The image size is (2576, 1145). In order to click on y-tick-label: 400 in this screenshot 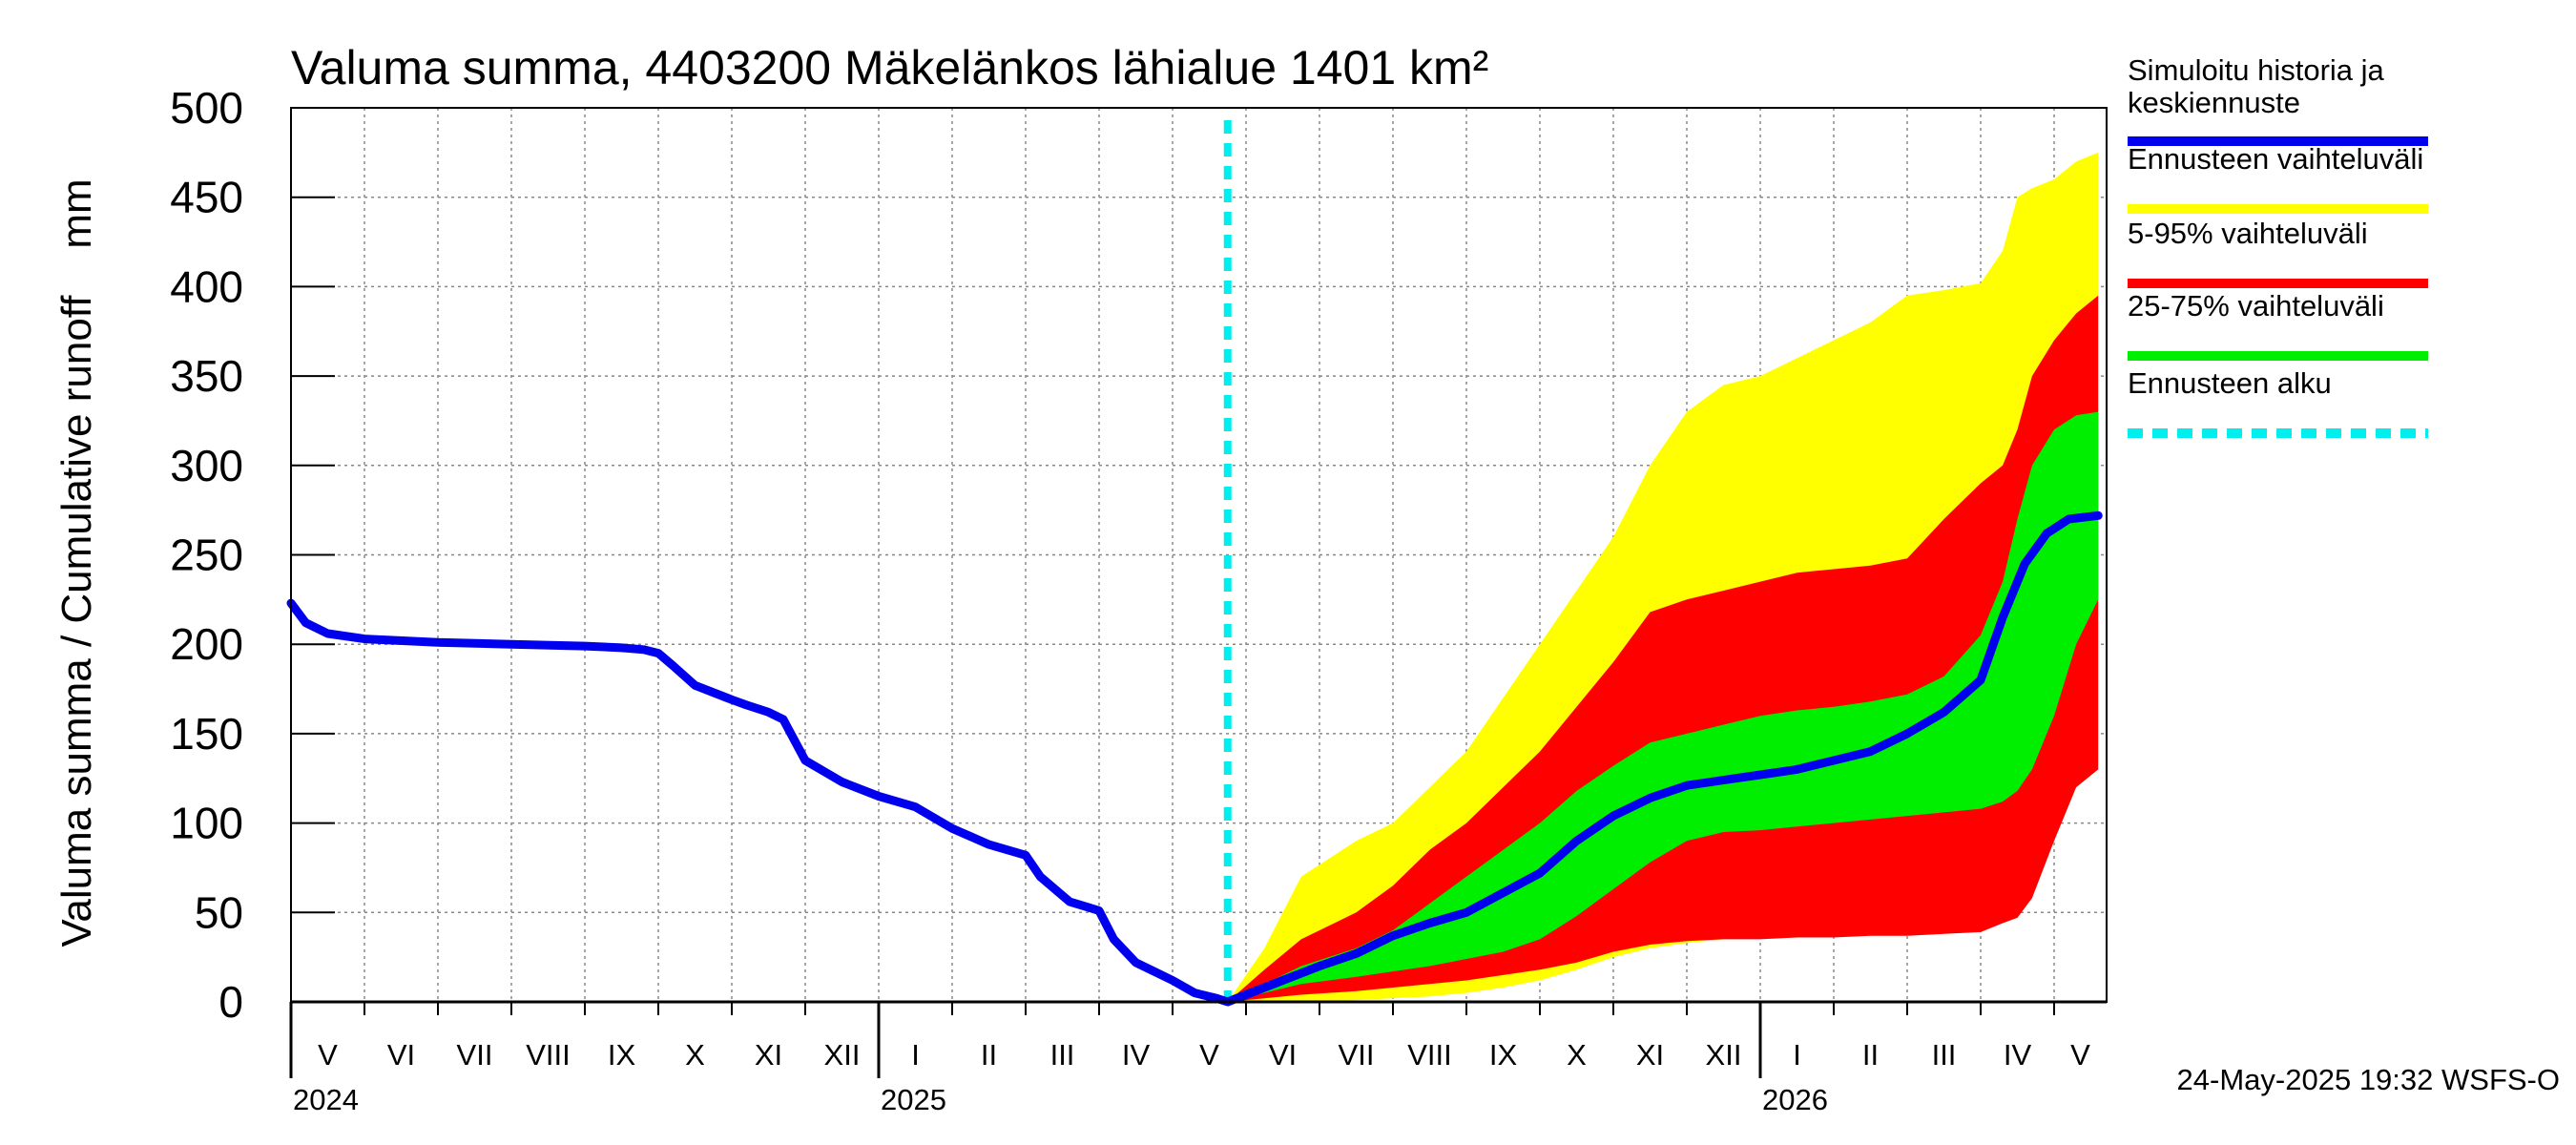, I will do `click(206, 286)`.